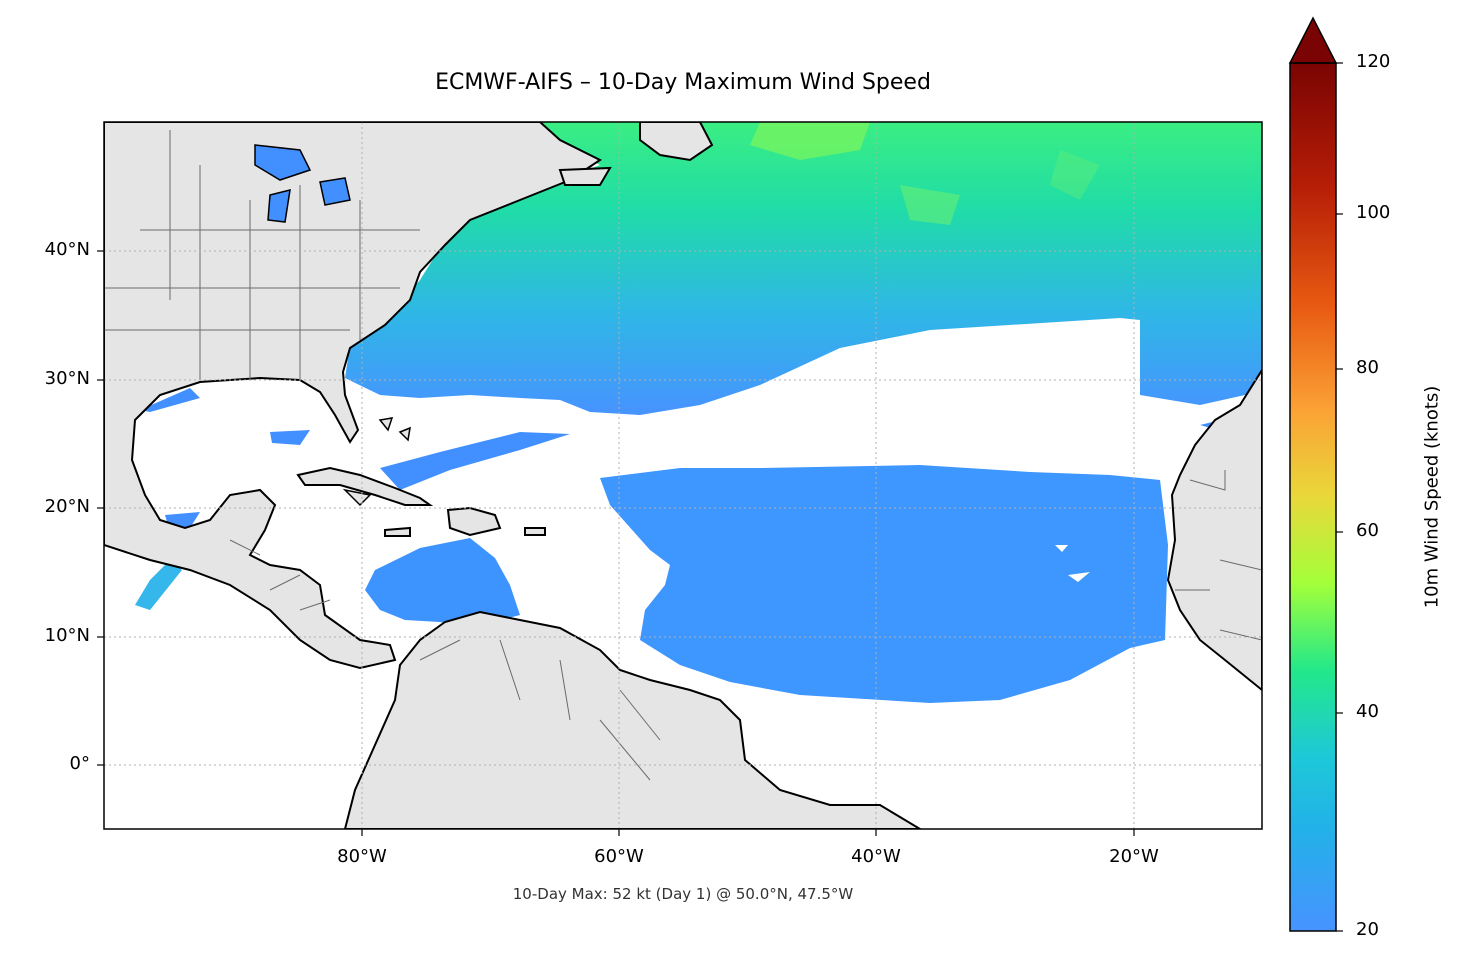 This screenshot has height=969, width=1466. Describe the element at coordinates (1373, 61) in the screenshot. I see `colorbar-tick-120: 120` at that location.